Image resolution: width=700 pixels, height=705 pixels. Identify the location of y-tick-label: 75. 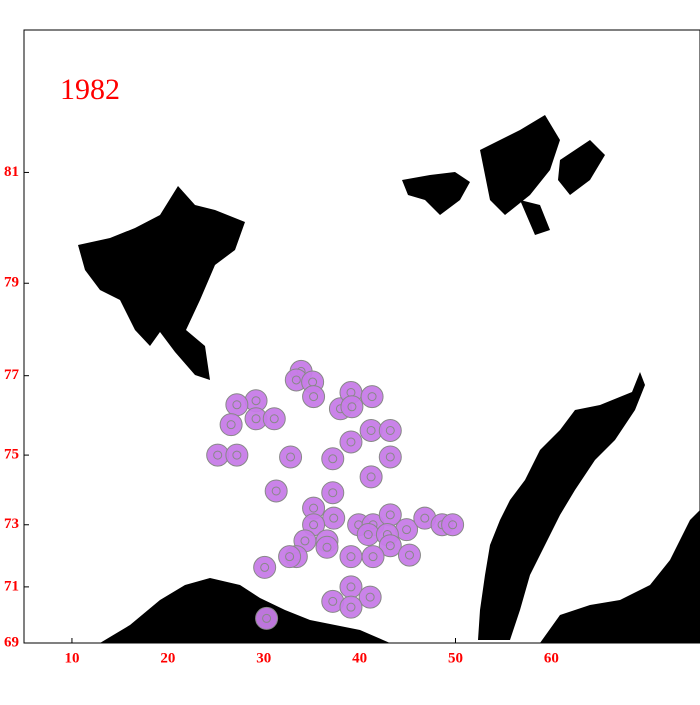
(11, 455).